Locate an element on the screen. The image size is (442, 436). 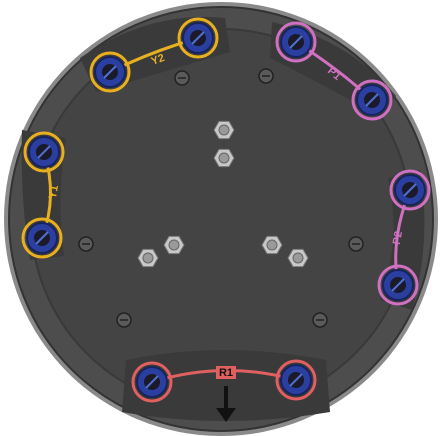
label-r1-bg is located at coordinates (226, 372).